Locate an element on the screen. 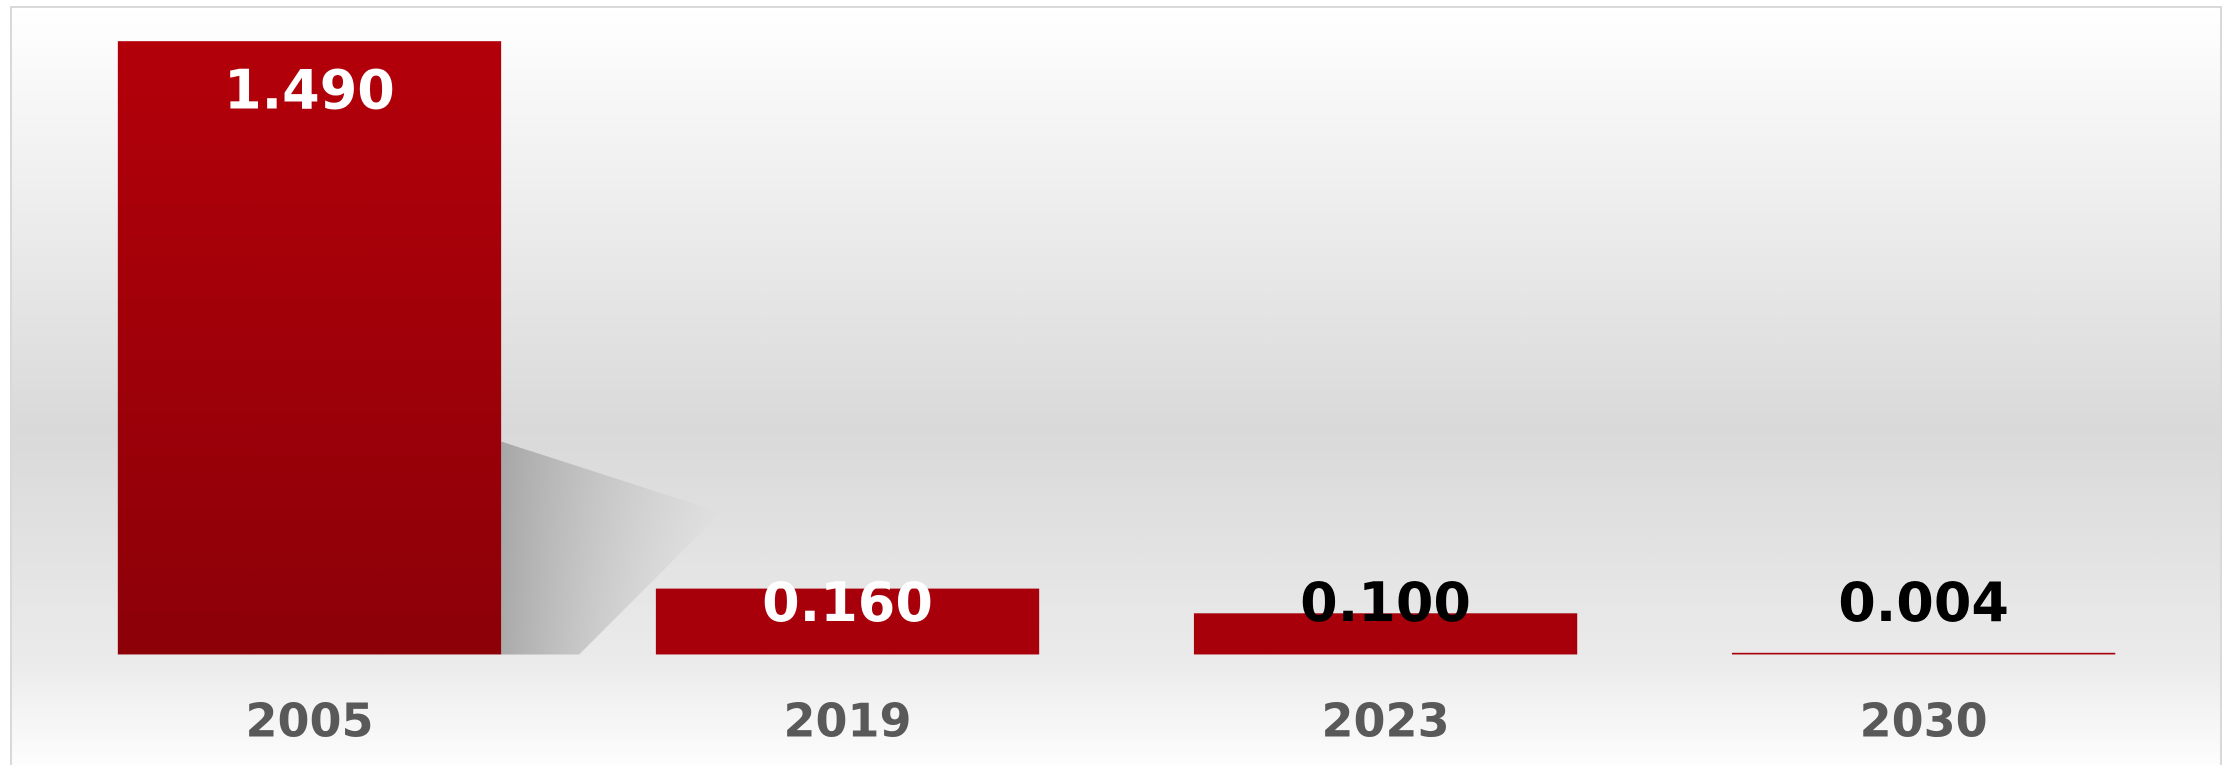 The image size is (2226, 765). value-label: 0.004 is located at coordinates (1923, 602).